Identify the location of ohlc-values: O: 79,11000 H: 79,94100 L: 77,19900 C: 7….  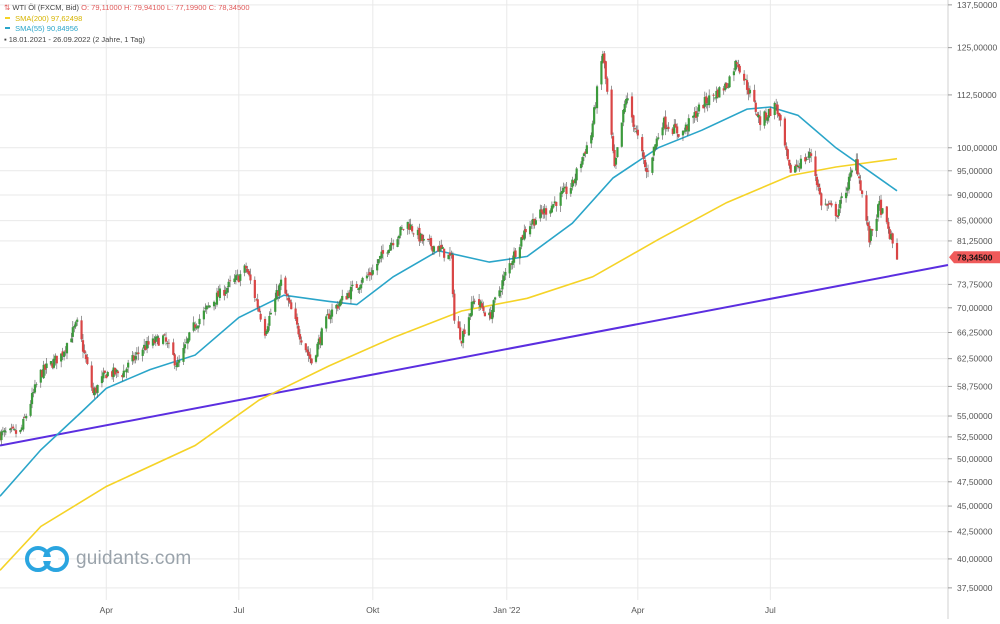
(165, 7).